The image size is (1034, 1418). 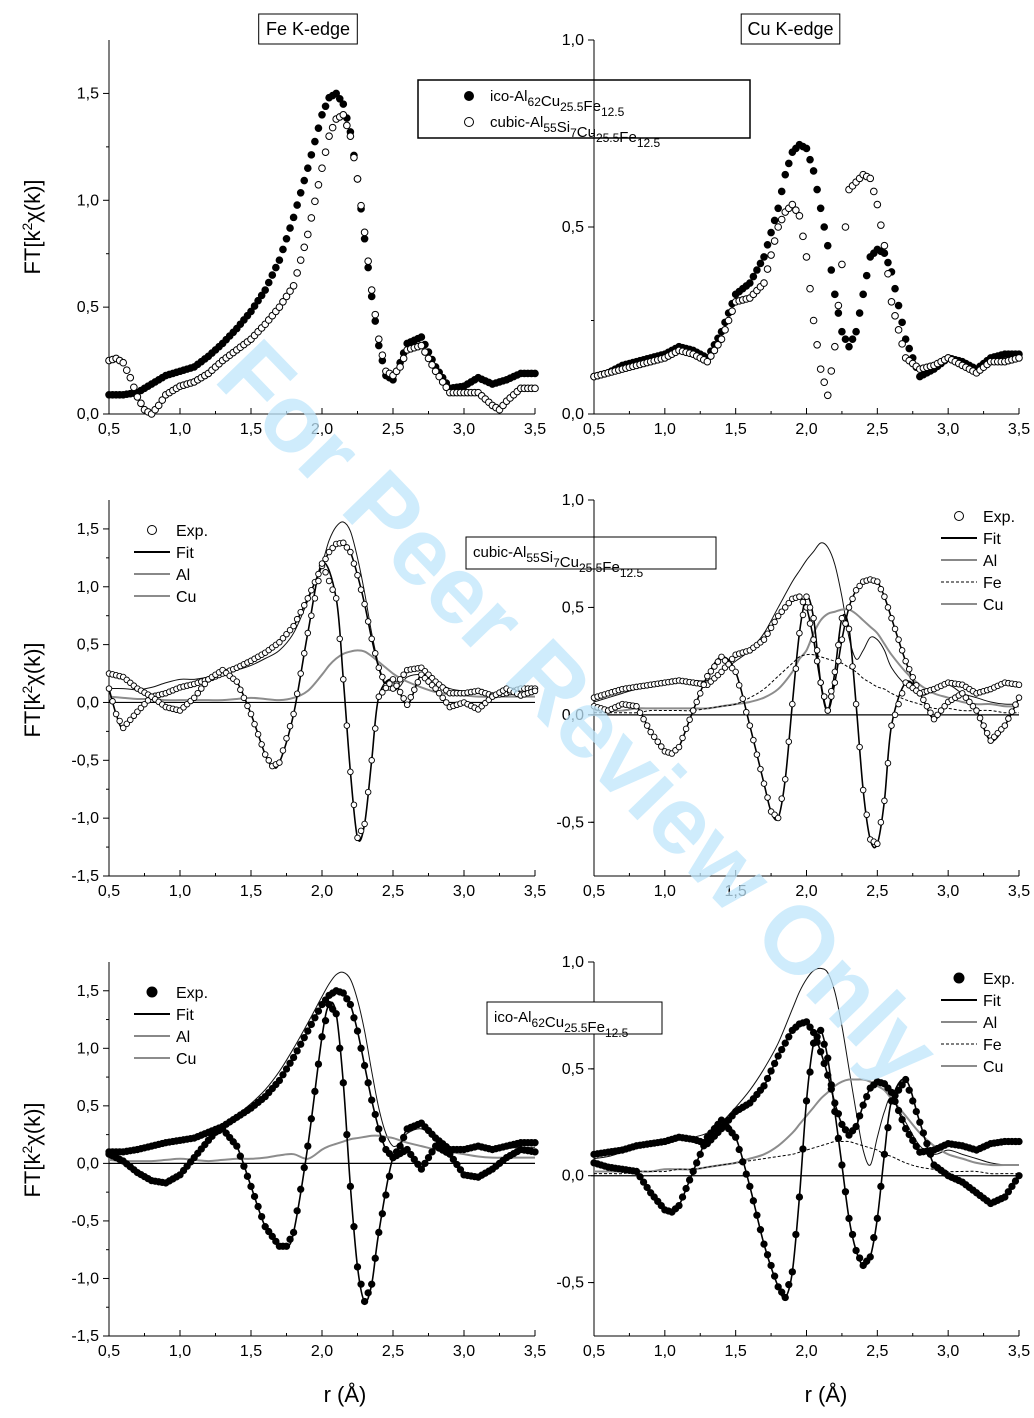 I want to click on legend-label: Cu, so click(x=186, y=597).